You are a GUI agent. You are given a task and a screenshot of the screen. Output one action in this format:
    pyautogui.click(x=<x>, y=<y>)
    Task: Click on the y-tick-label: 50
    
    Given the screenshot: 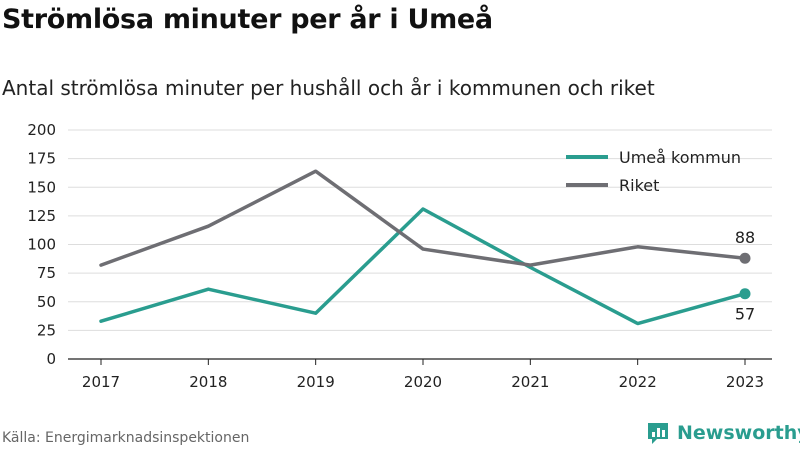 What is the action you would take?
    pyautogui.click(x=46, y=302)
    